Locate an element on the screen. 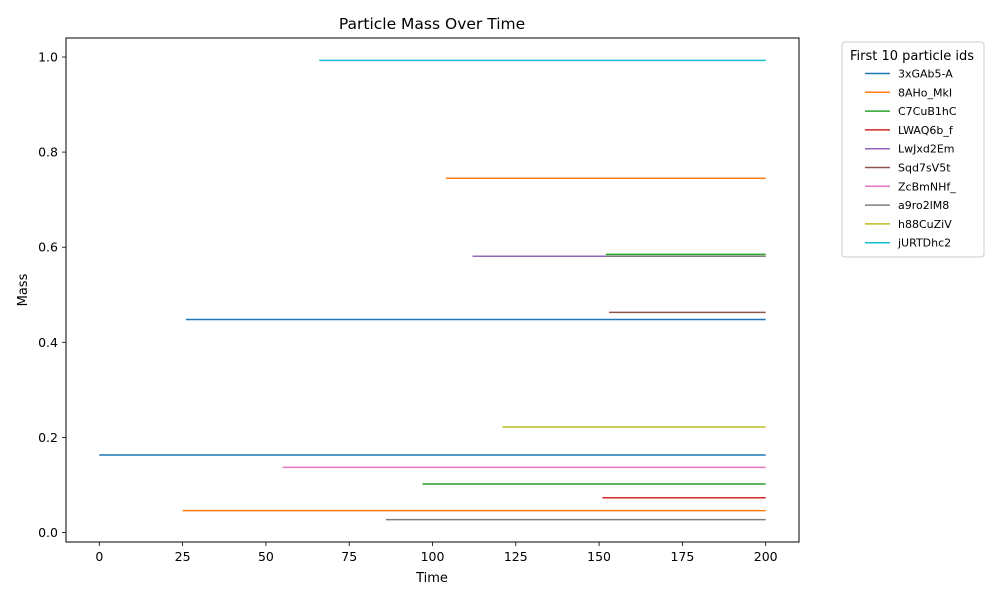 The width and height of the screenshot is (1000, 600). legend-label-3xGAb5-A: 3xGAb5-A is located at coordinates (925, 74).